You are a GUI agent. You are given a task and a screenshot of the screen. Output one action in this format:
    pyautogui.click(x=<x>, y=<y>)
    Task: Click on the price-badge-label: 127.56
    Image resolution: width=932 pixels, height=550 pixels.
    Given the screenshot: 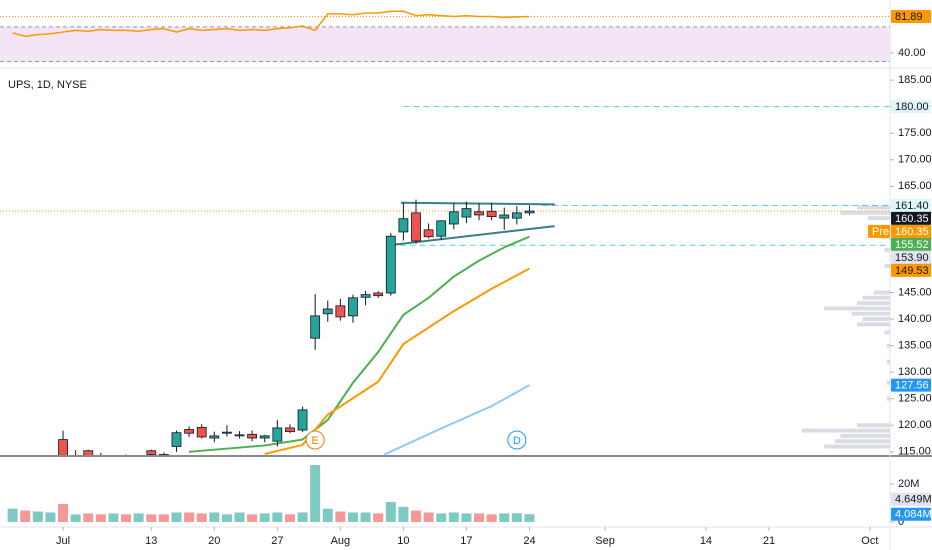 What is the action you would take?
    pyautogui.click(x=912, y=386)
    